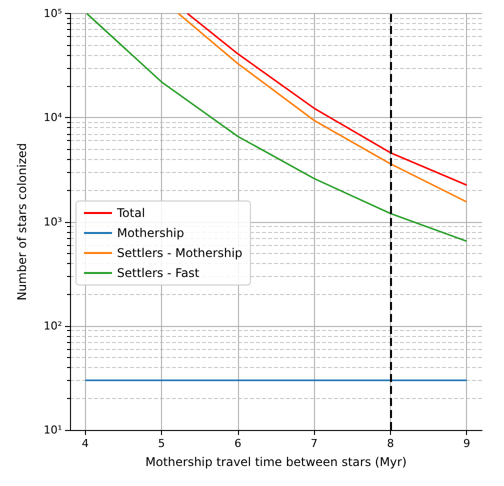 The height and width of the screenshot is (486, 504). I want to click on legend-label: Settlers - Mothership, so click(179, 253).